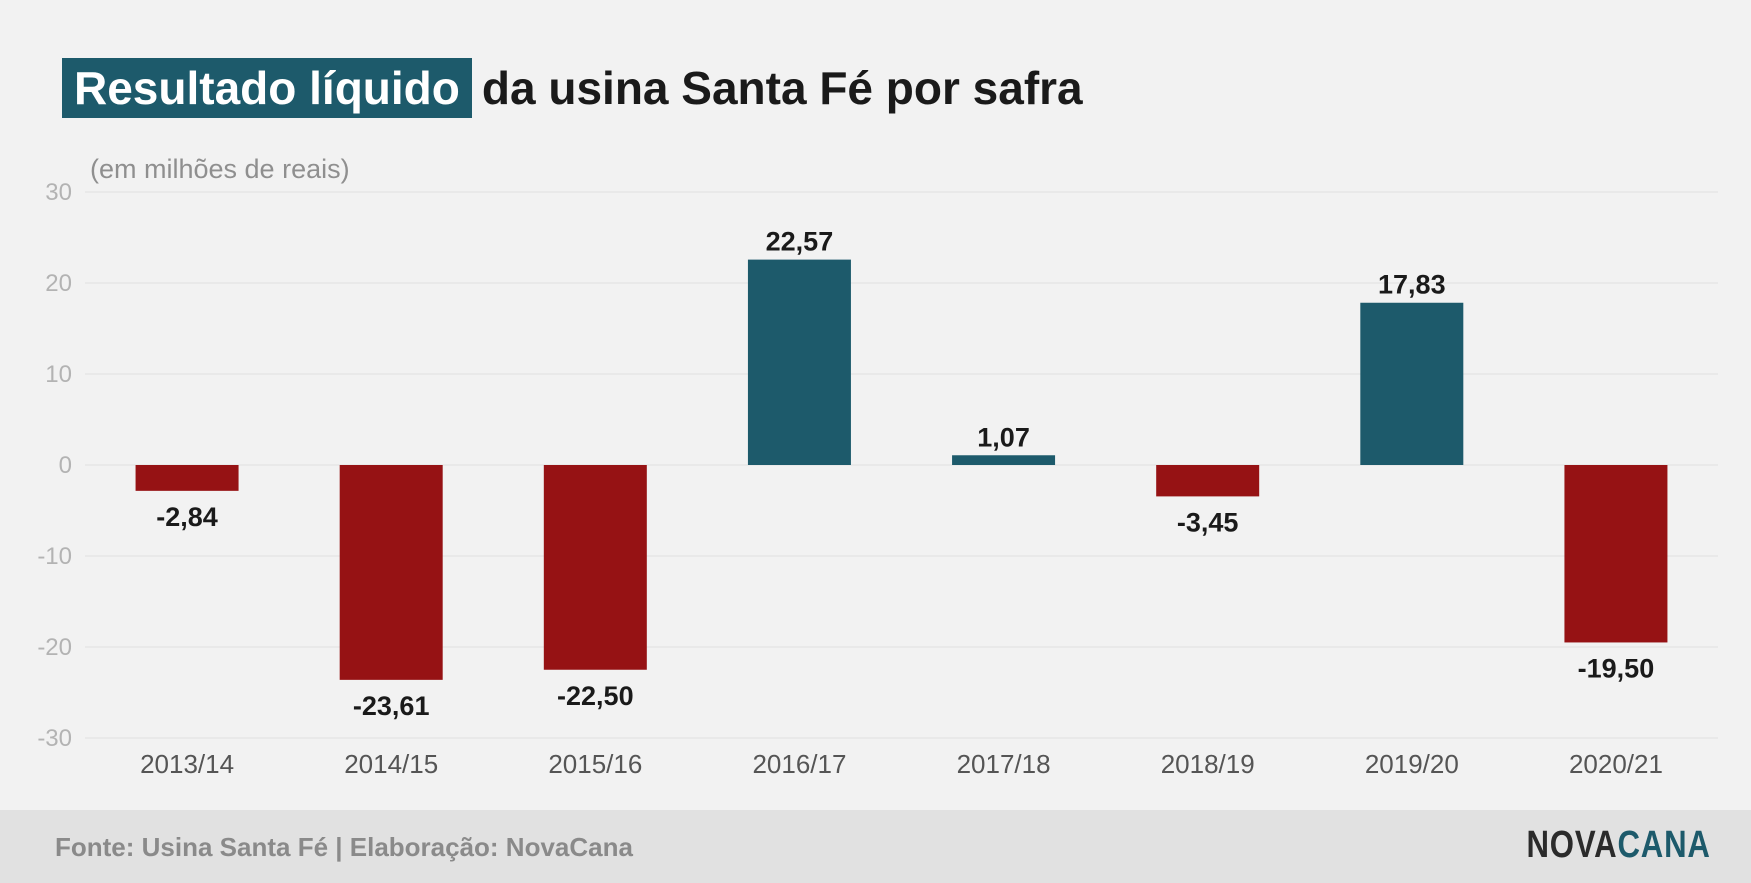 The height and width of the screenshot is (883, 1751). Describe the element at coordinates (800, 242) in the screenshot. I see `data-label: 22,57` at that location.